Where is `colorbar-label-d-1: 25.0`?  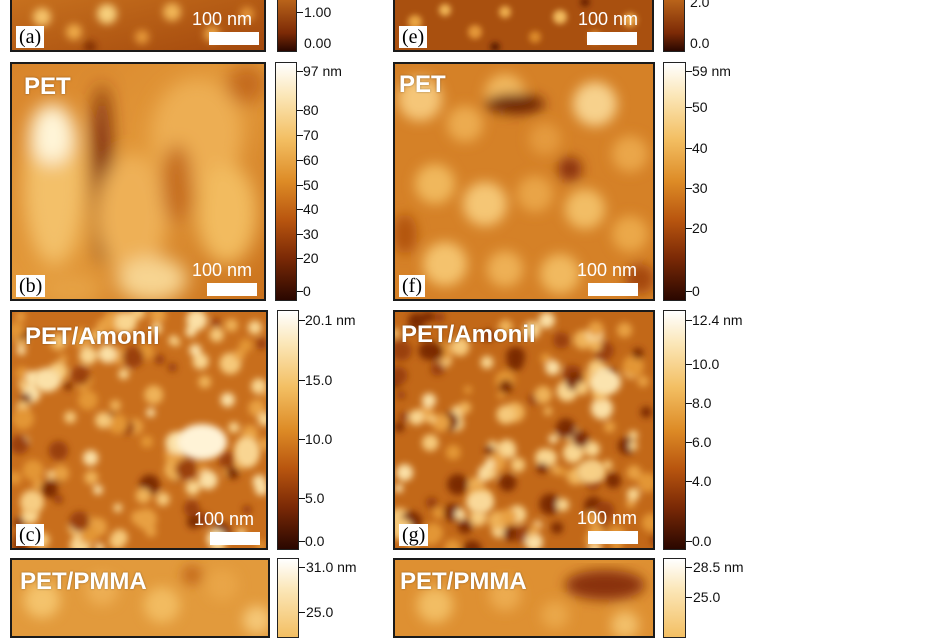 colorbar-label-d-1: 25.0 is located at coordinates (320, 612).